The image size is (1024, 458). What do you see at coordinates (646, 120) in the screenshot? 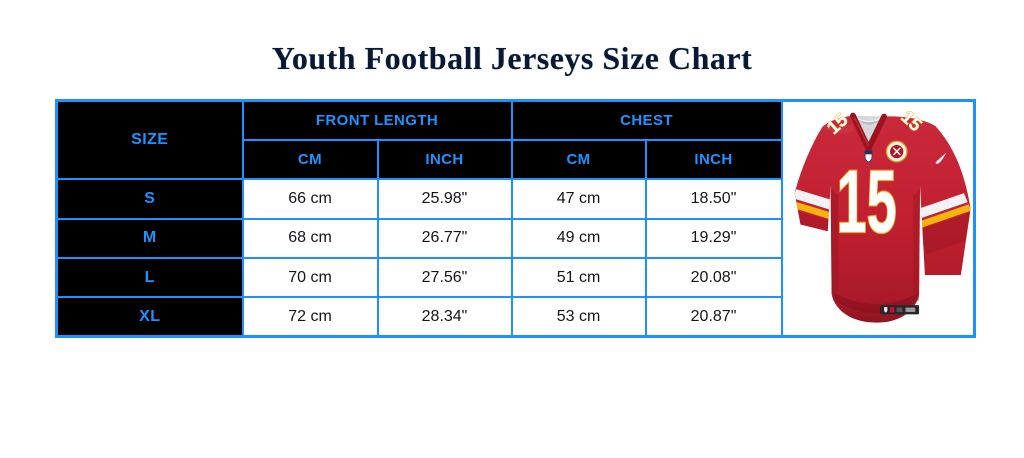
I see `column-header-chest: CHEST` at bounding box center [646, 120].